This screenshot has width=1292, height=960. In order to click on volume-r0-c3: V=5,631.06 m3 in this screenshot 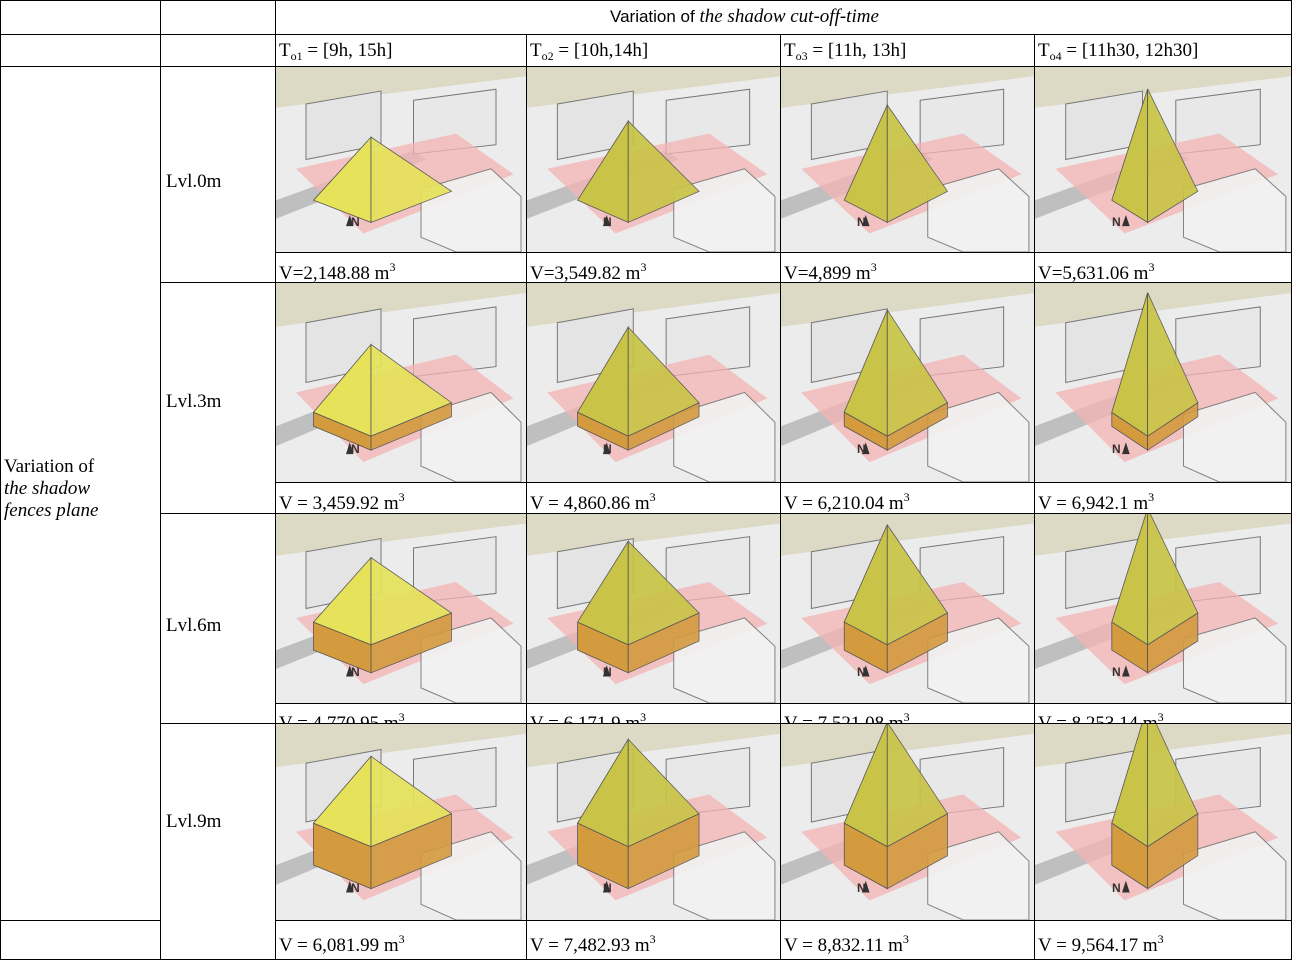, I will do `click(1096, 270)`.